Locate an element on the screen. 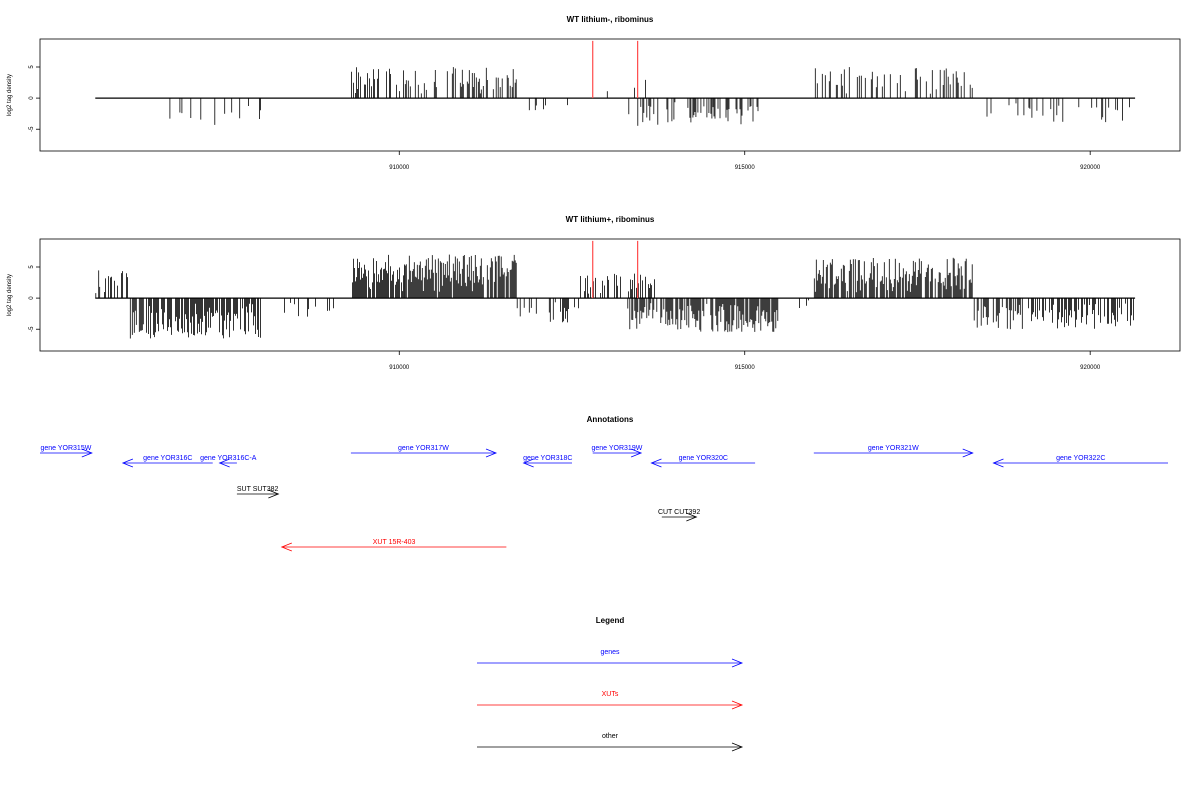 The height and width of the screenshot is (800, 1200). legend: Legend genes XUTs other is located at coordinates (610, 684).